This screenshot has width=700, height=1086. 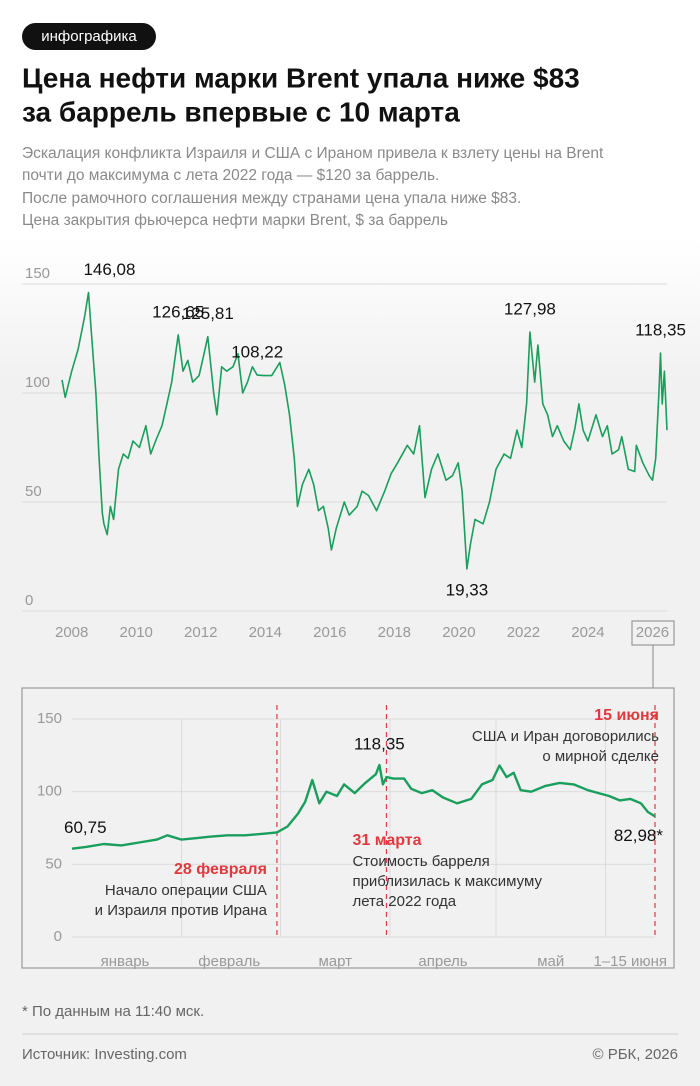 What do you see at coordinates (257, 352) in the screenshot?
I see `value-label: 108,22` at bounding box center [257, 352].